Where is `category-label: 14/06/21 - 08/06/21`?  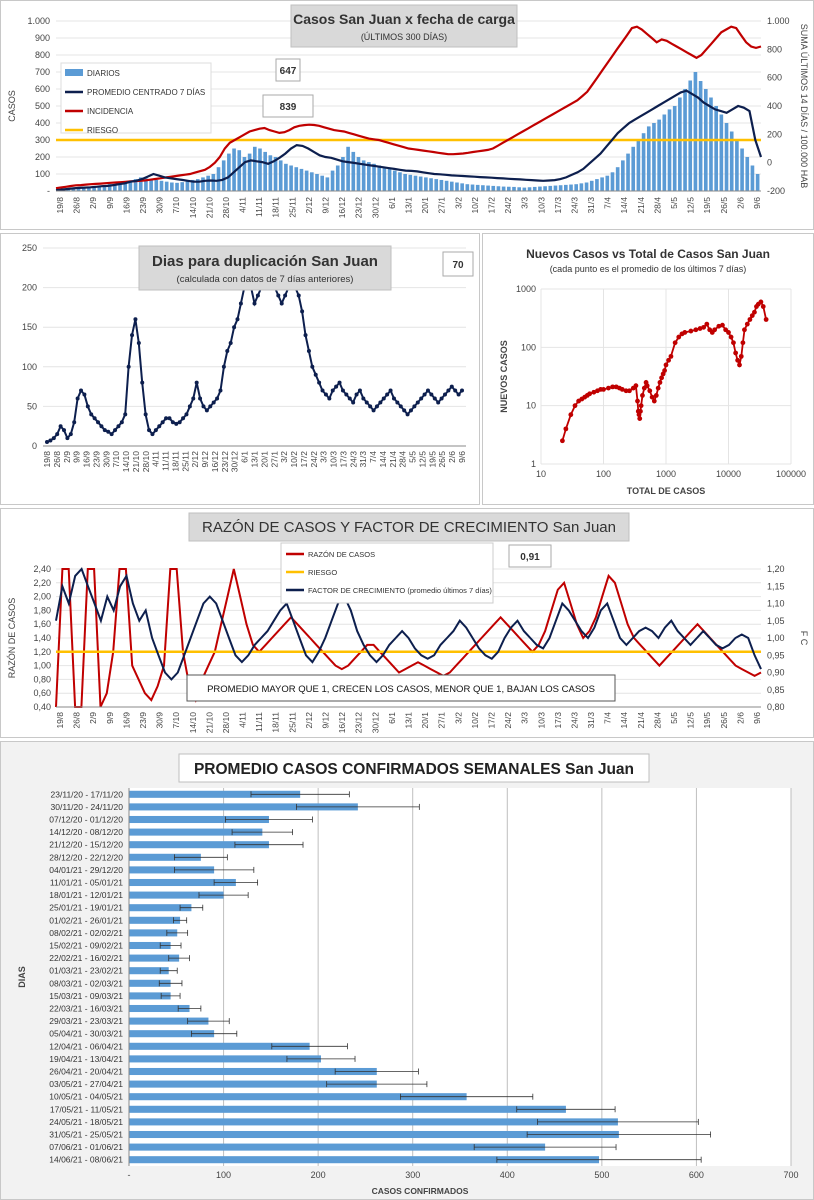
category-label: 14/06/21 - 08/06/21 is located at coordinates (86, 1160).